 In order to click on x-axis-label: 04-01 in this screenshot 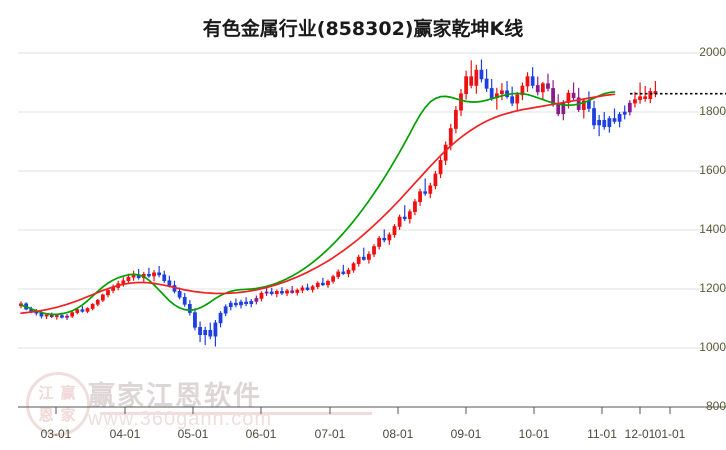, I will do `click(125, 434)`.